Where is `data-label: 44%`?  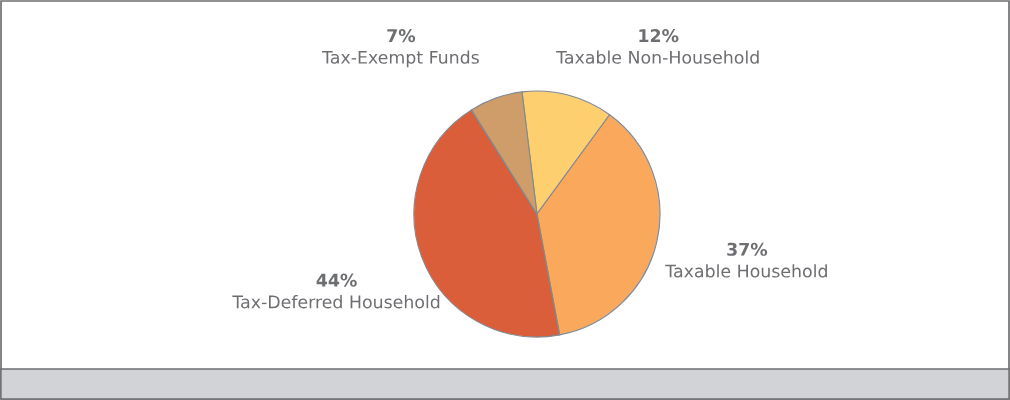
data-label: 44% is located at coordinates (336, 280).